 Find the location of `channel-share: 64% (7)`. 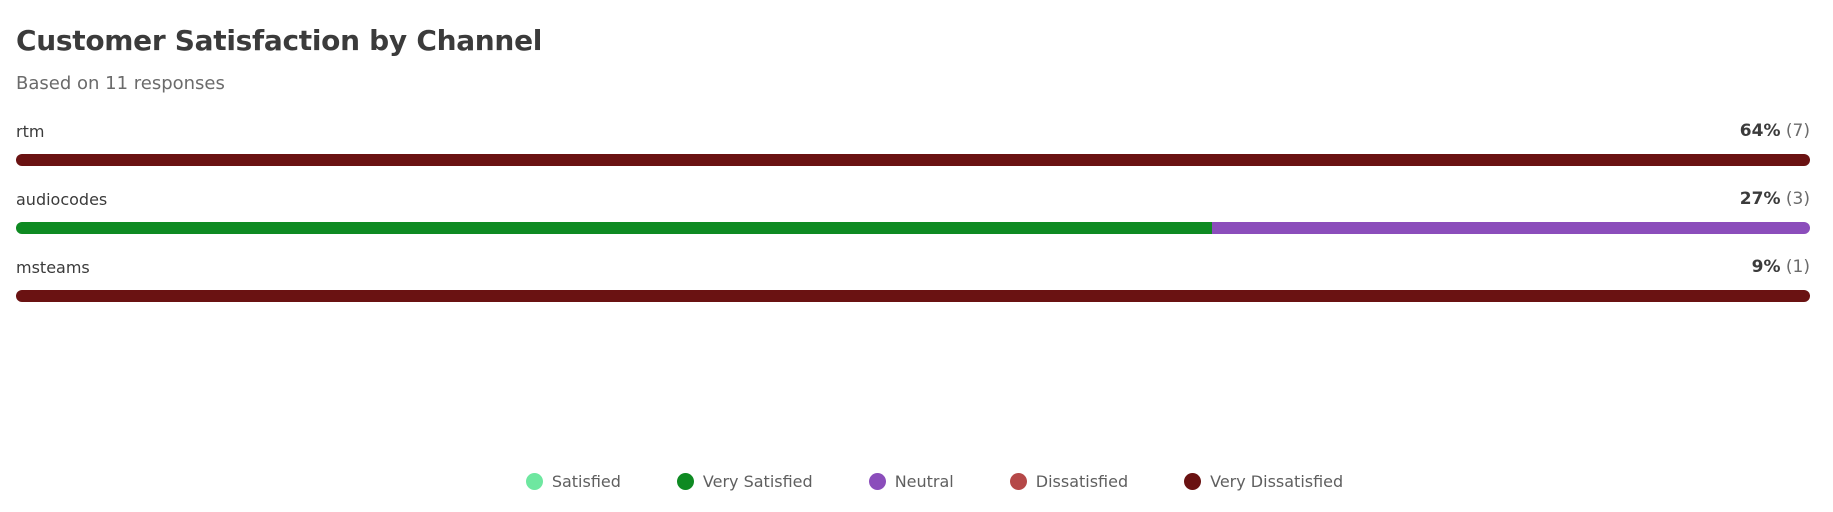

channel-share: 64% (7) is located at coordinates (1775, 131).